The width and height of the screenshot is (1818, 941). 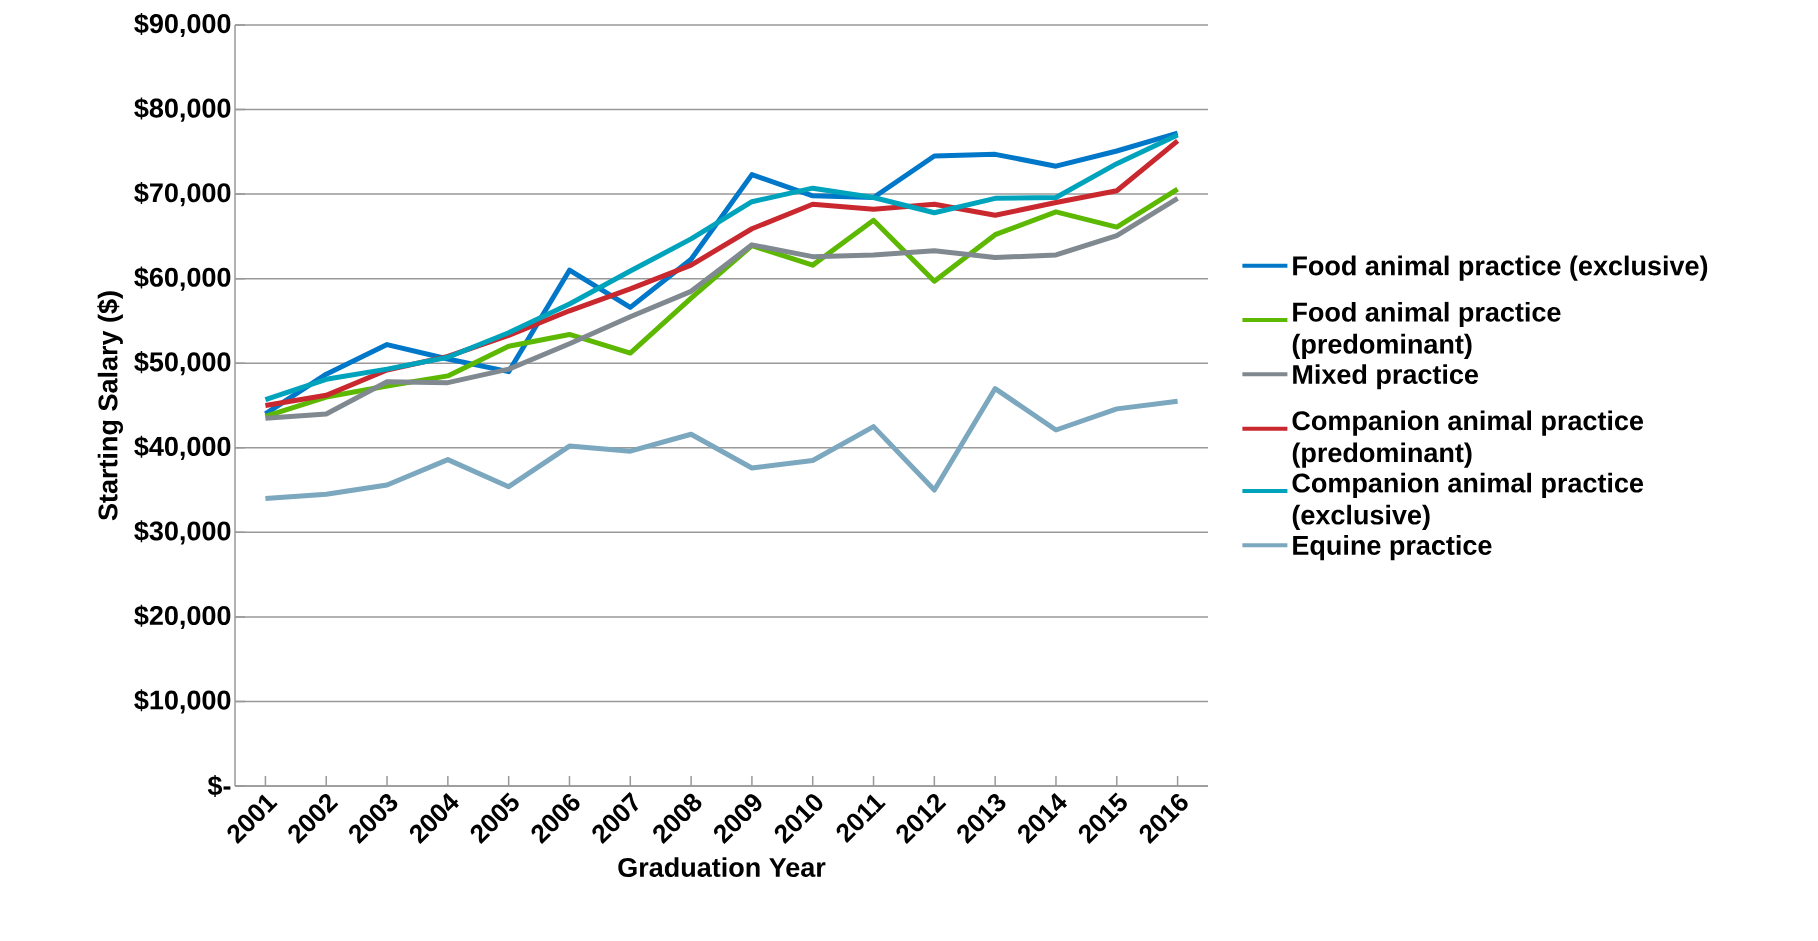 What do you see at coordinates (1468, 501) in the screenshot?
I see `legend-label: Companion animal practice (exclusive)` at bounding box center [1468, 501].